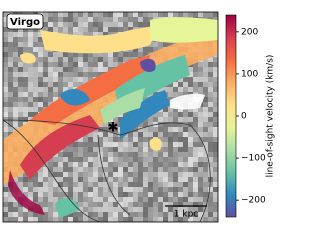 This screenshot has height=244, width=320. What do you see at coordinates (186, 215) in the screenshot?
I see `scale-bar-label: 1 kpc` at bounding box center [186, 215].